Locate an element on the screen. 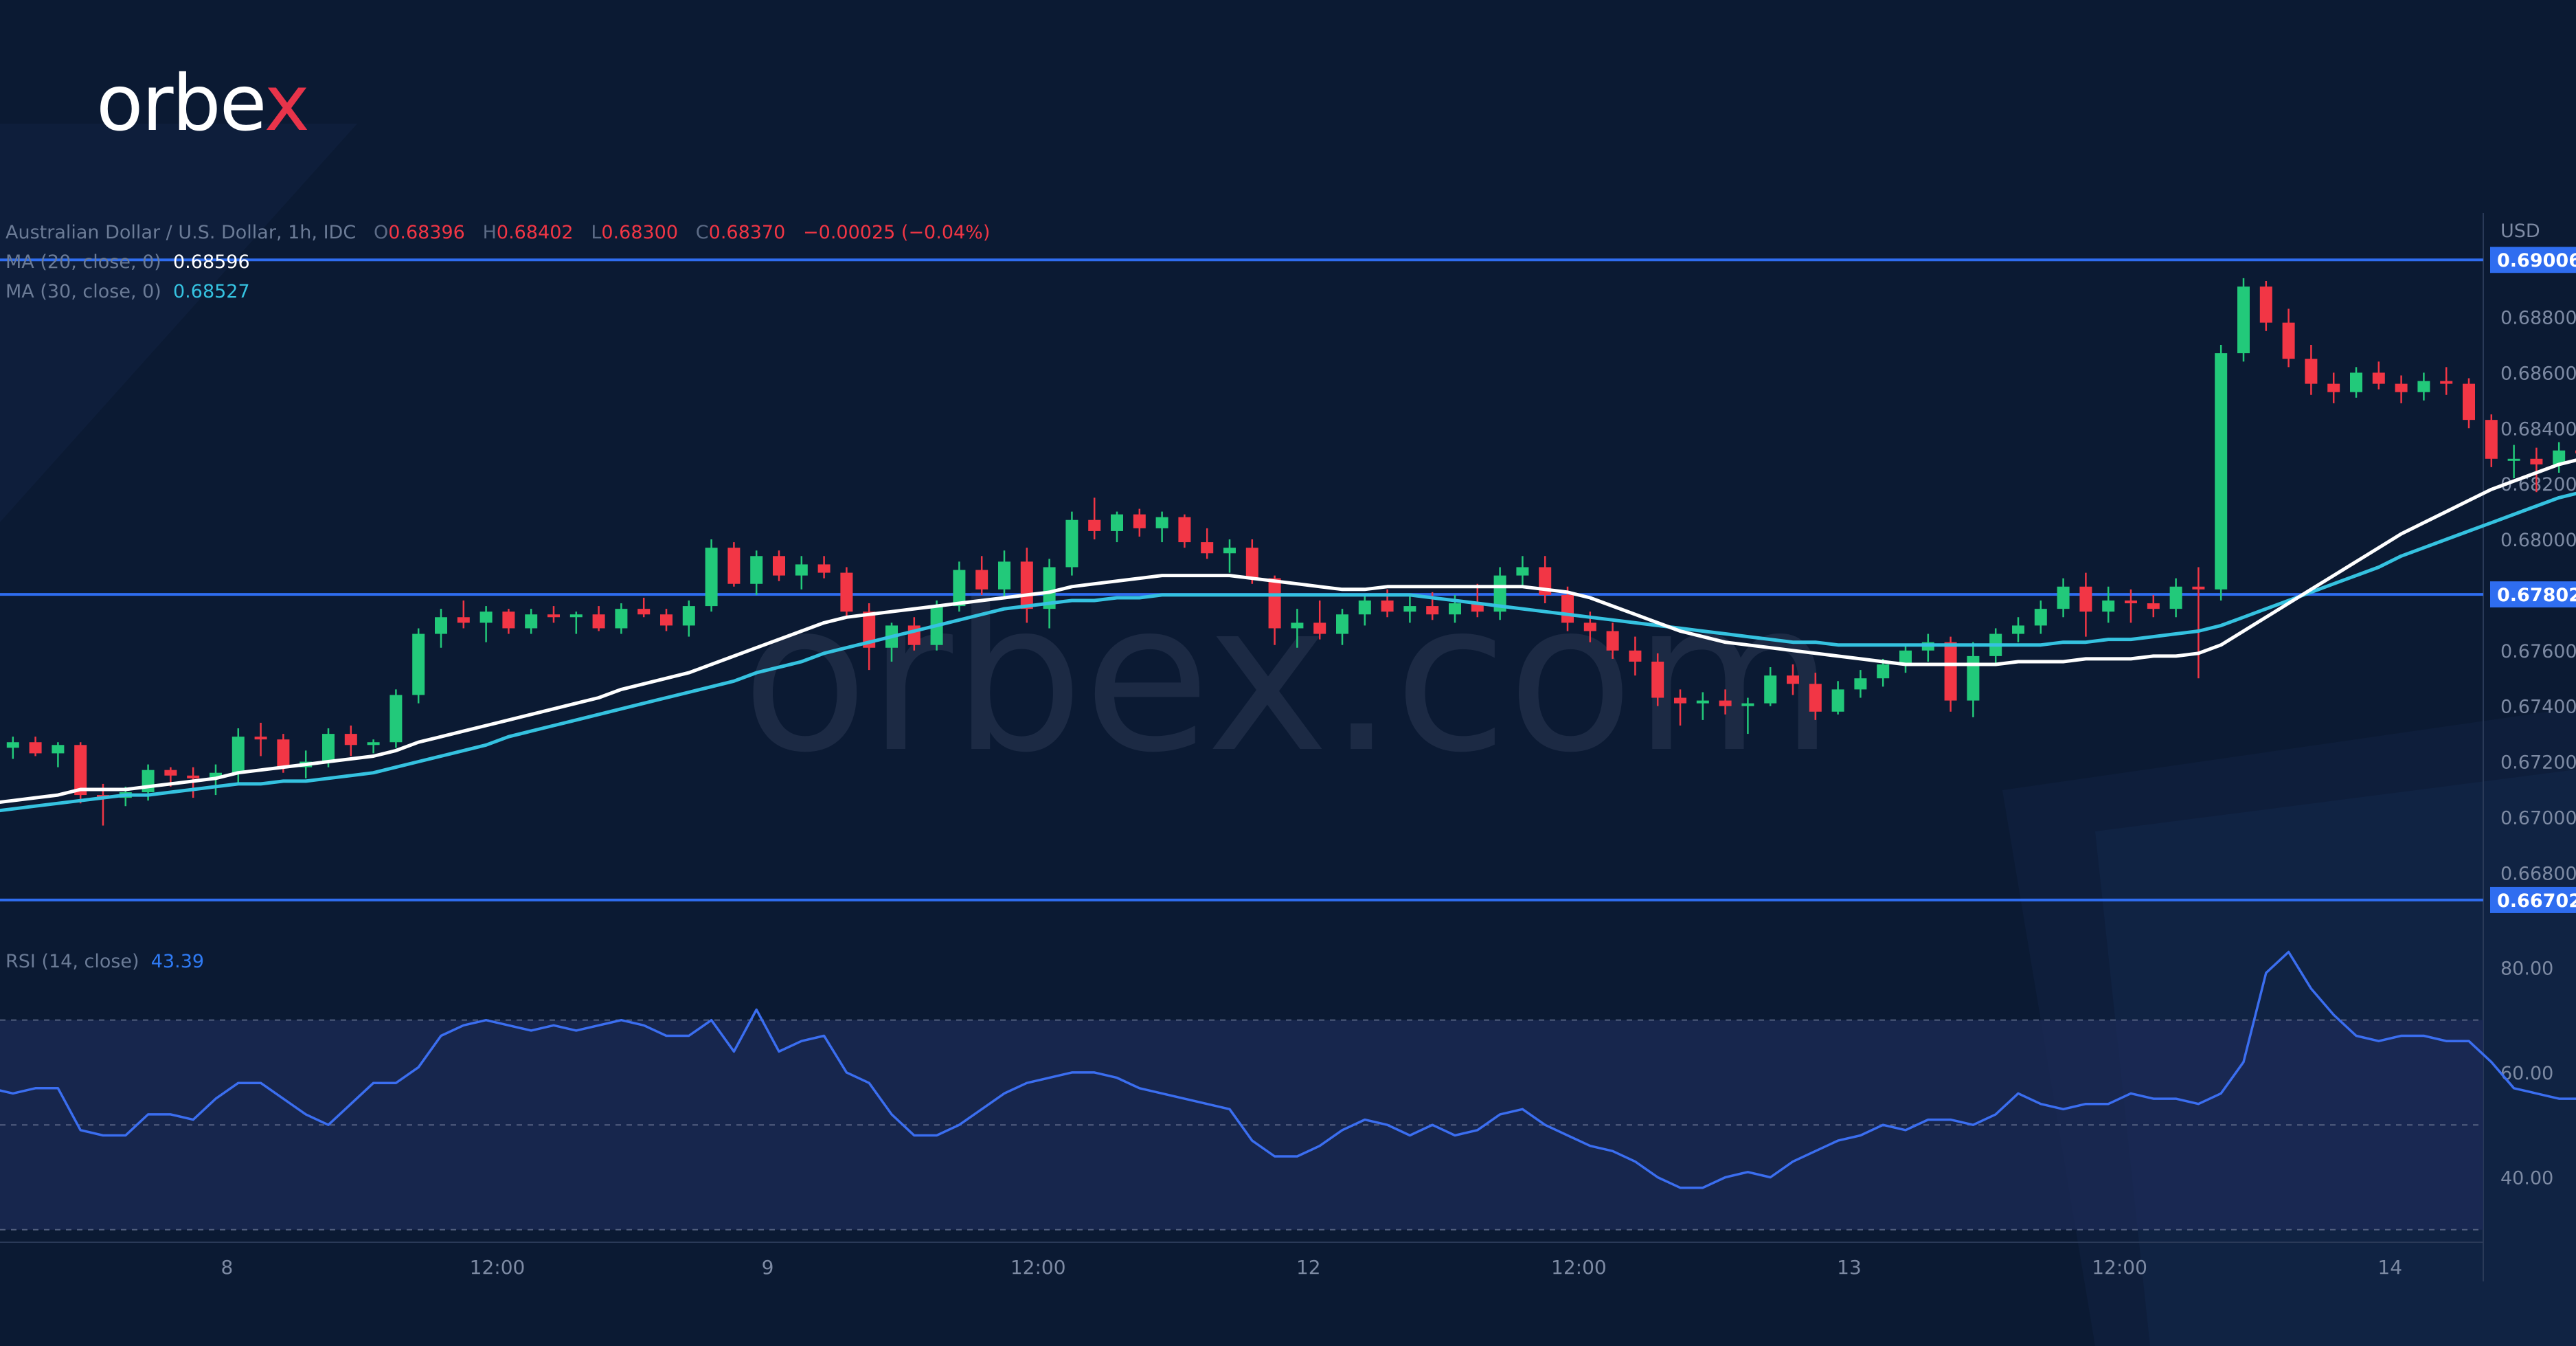 Image resolution: width=2576 pixels, height=1346 pixels. ma20-legend: MA (20, close, 0) 0.68596 is located at coordinates (127, 262).